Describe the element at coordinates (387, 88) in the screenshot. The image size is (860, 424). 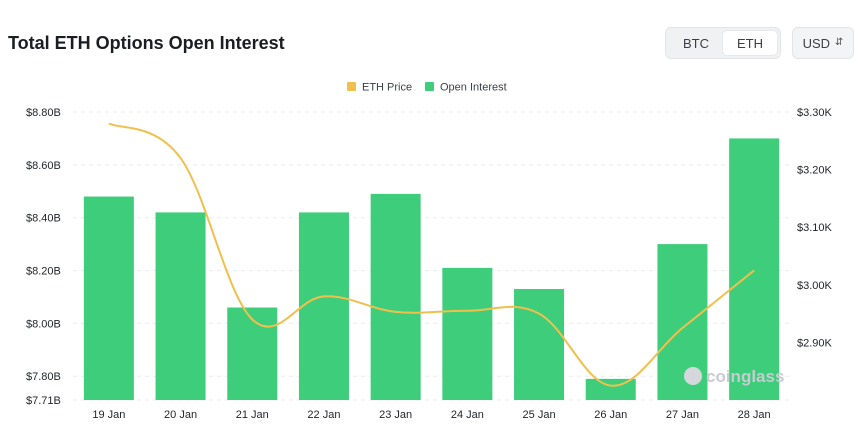
I see `legend-label-eth-price: ETH Price` at that location.